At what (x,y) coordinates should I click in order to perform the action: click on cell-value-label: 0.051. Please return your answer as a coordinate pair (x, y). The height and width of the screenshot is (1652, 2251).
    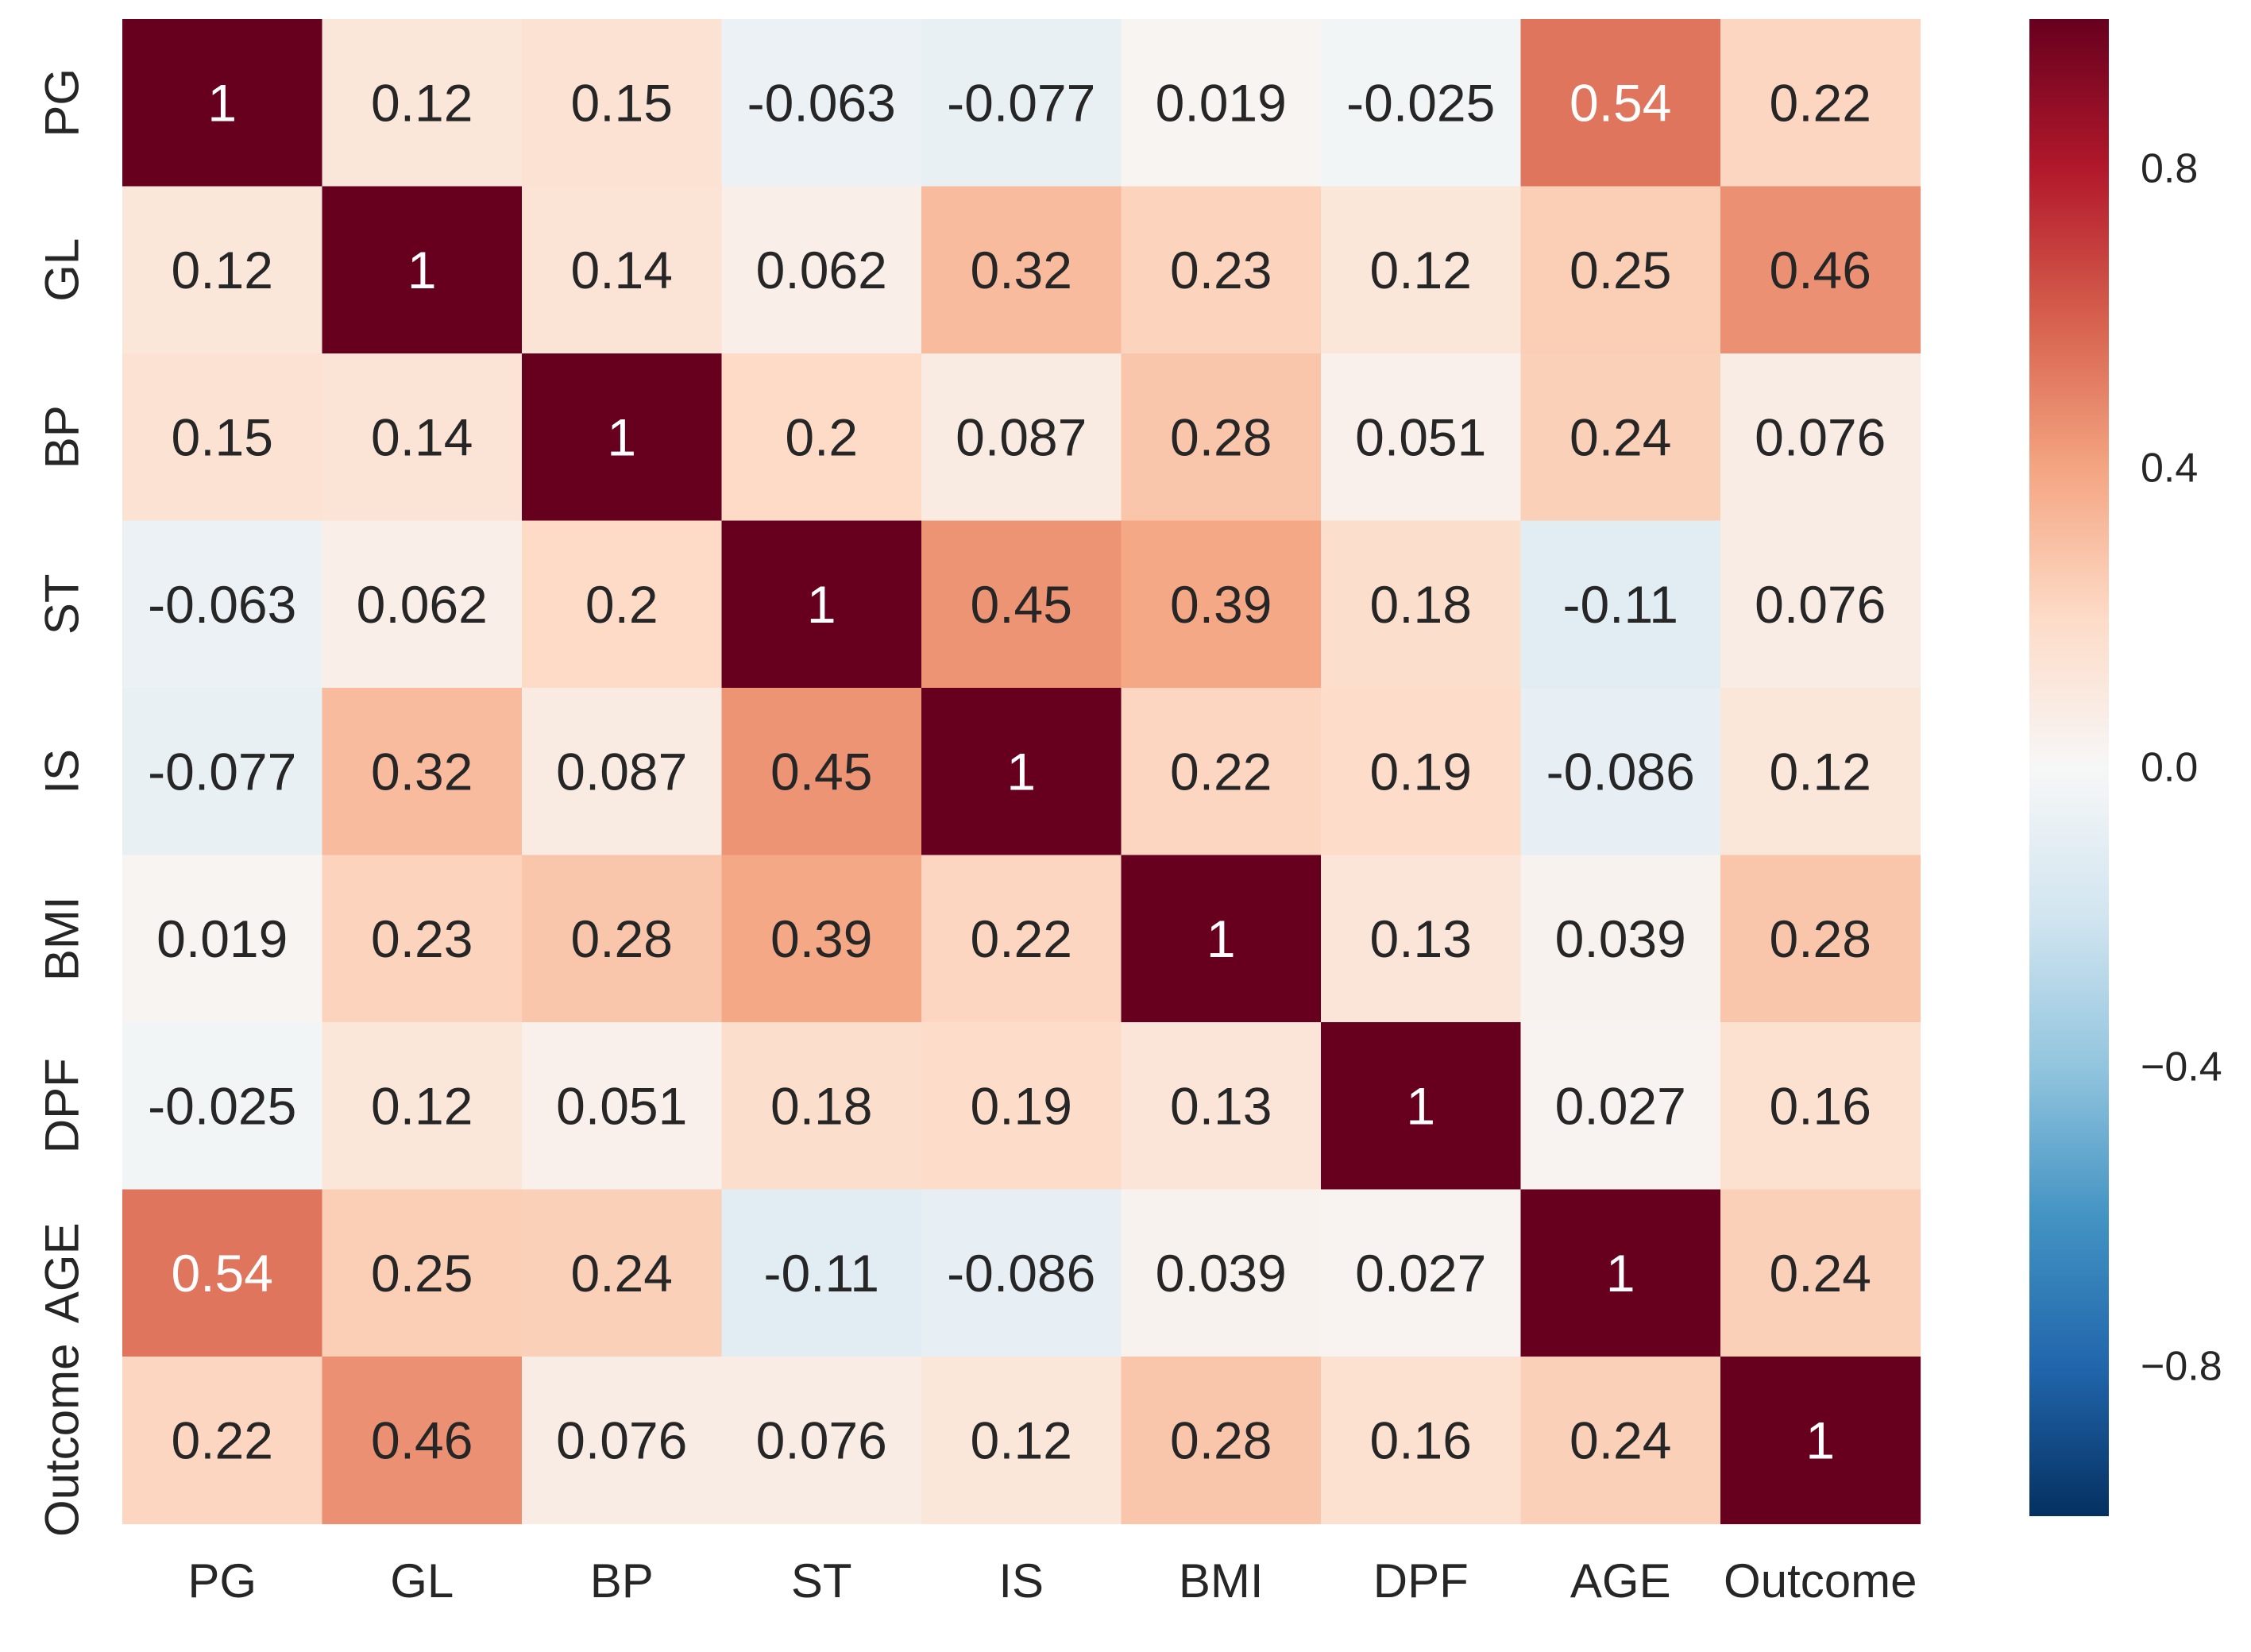
    Looking at the image, I should click on (1420, 436).